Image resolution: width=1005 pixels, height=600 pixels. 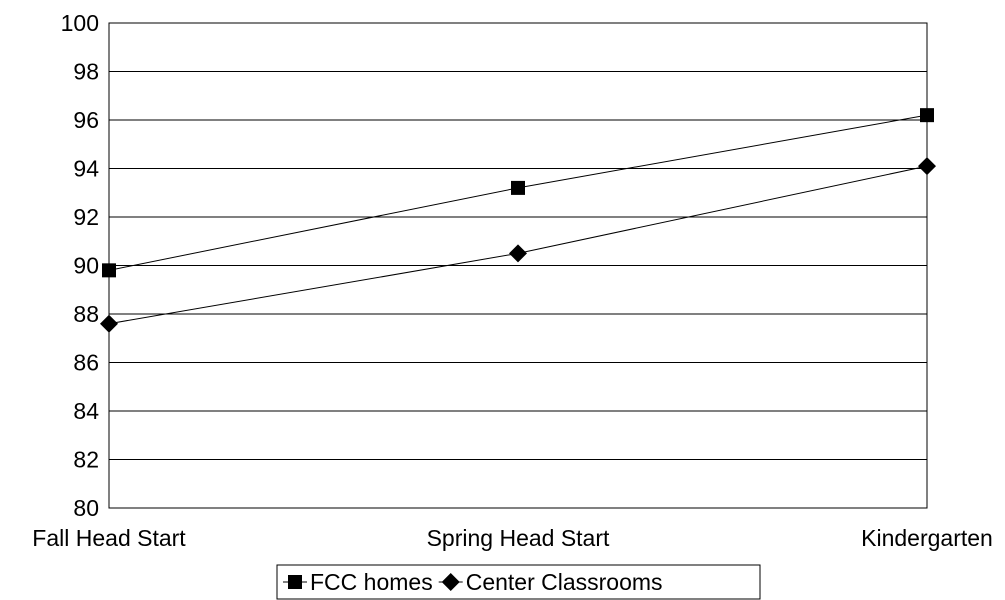 I want to click on legend-item: Center Classrooms, so click(x=550, y=582).